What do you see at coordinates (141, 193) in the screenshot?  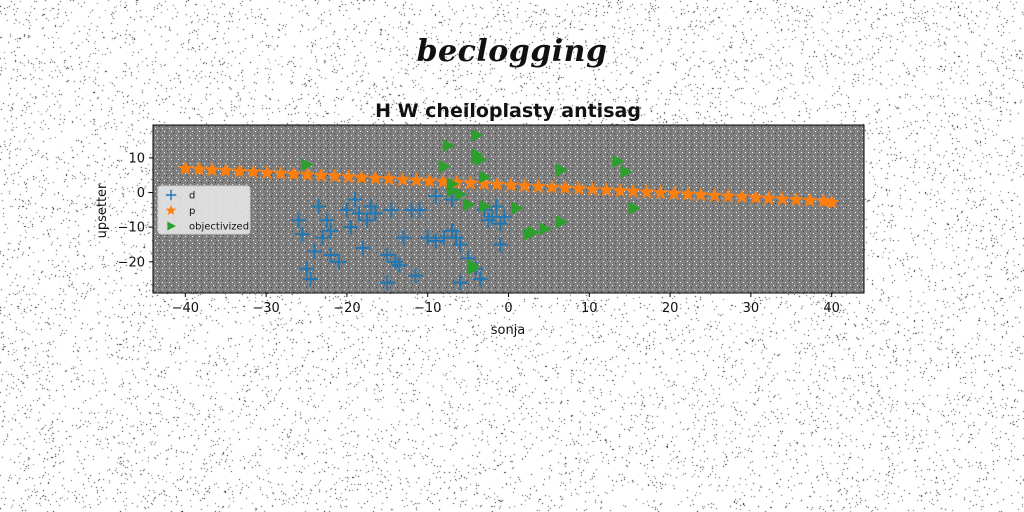 I see `y-tick-label: 0` at bounding box center [141, 193].